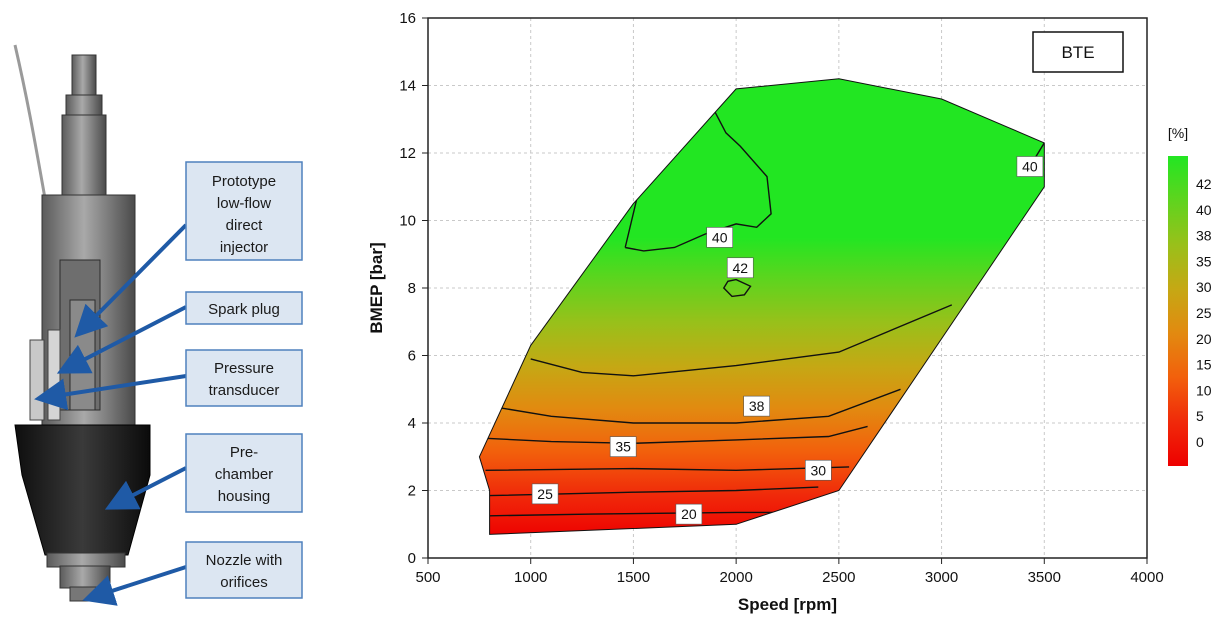 The height and width of the screenshot is (626, 1219). What do you see at coordinates (145, 488) in the screenshot?
I see `arrow-housing` at bounding box center [145, 488].